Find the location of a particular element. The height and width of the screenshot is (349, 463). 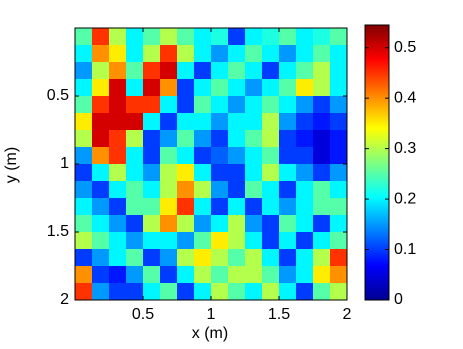

x-tick-label: 1.5 is located at coordinates (279, 314).